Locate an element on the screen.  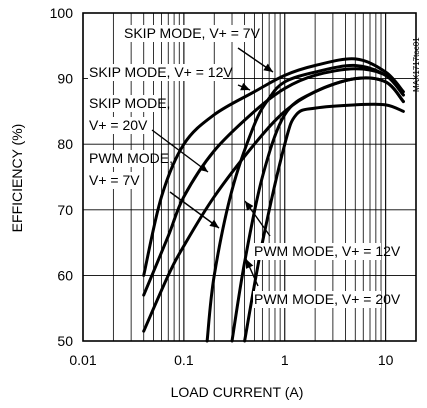
curve-label-4: V+ = 7V is located at coordinates (114, 180).